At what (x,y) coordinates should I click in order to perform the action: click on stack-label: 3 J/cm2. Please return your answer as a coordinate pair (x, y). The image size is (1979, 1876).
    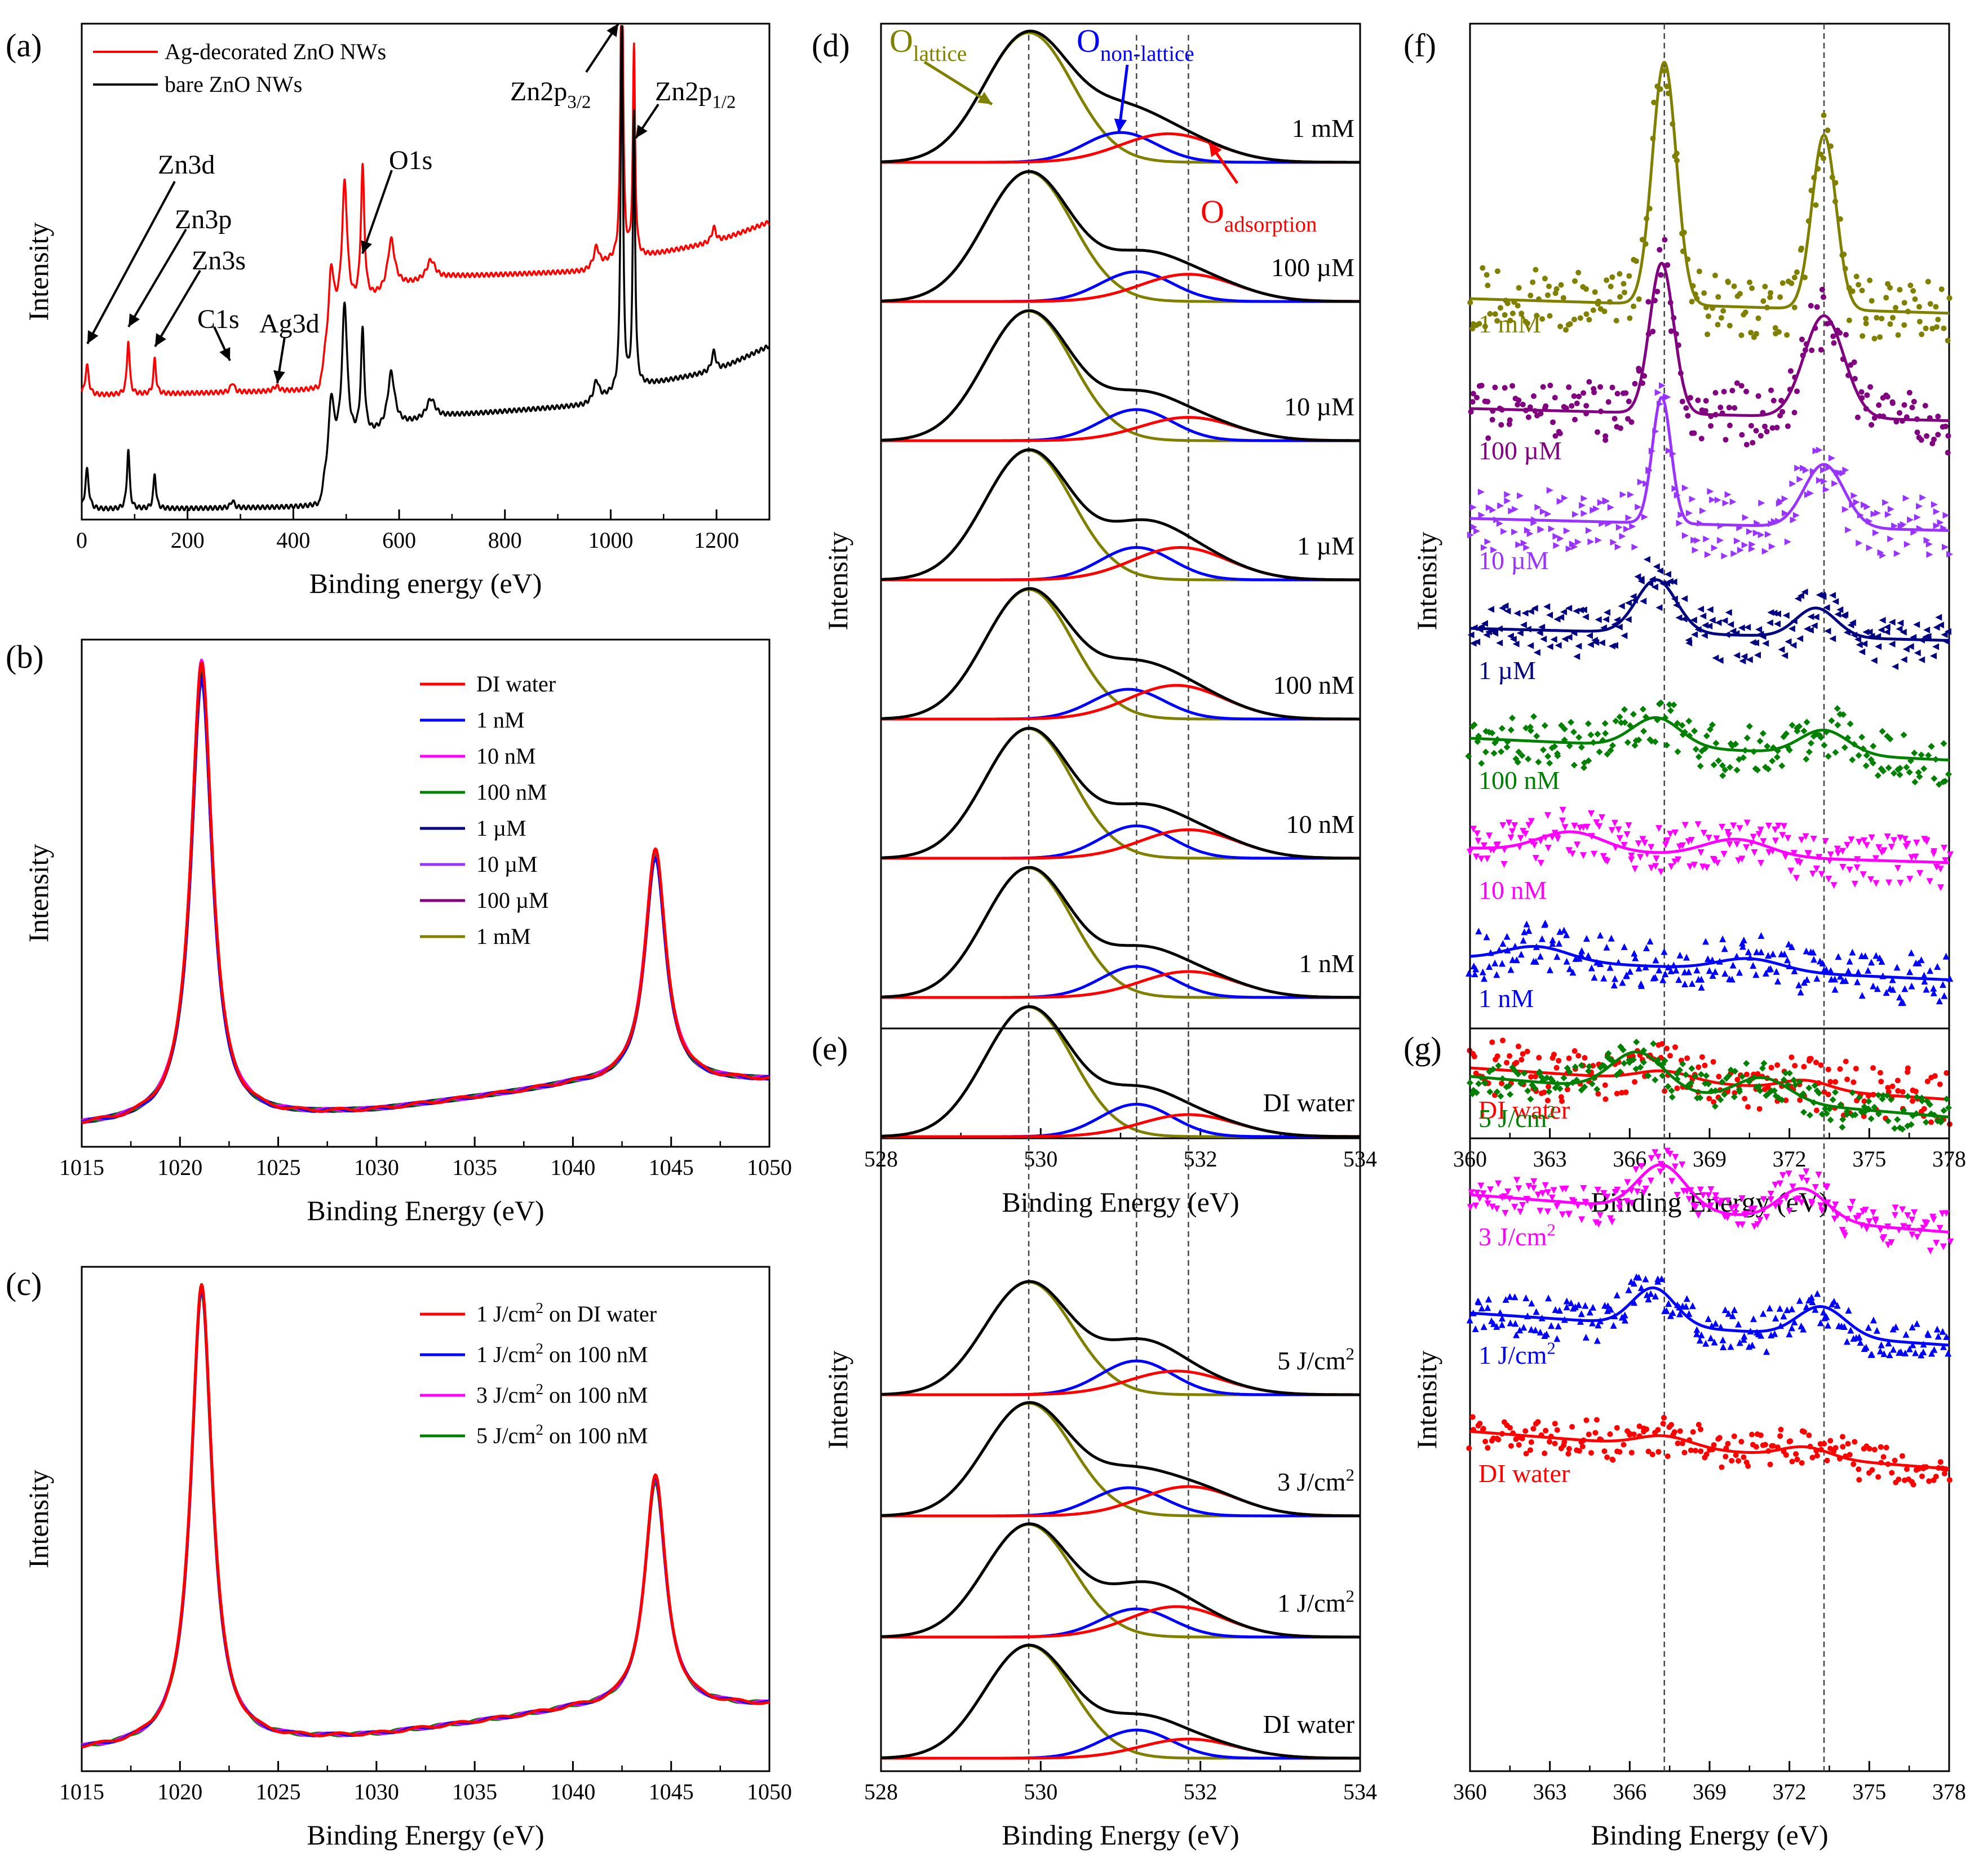
    Looking at the image, I should click on (1315, 1480).